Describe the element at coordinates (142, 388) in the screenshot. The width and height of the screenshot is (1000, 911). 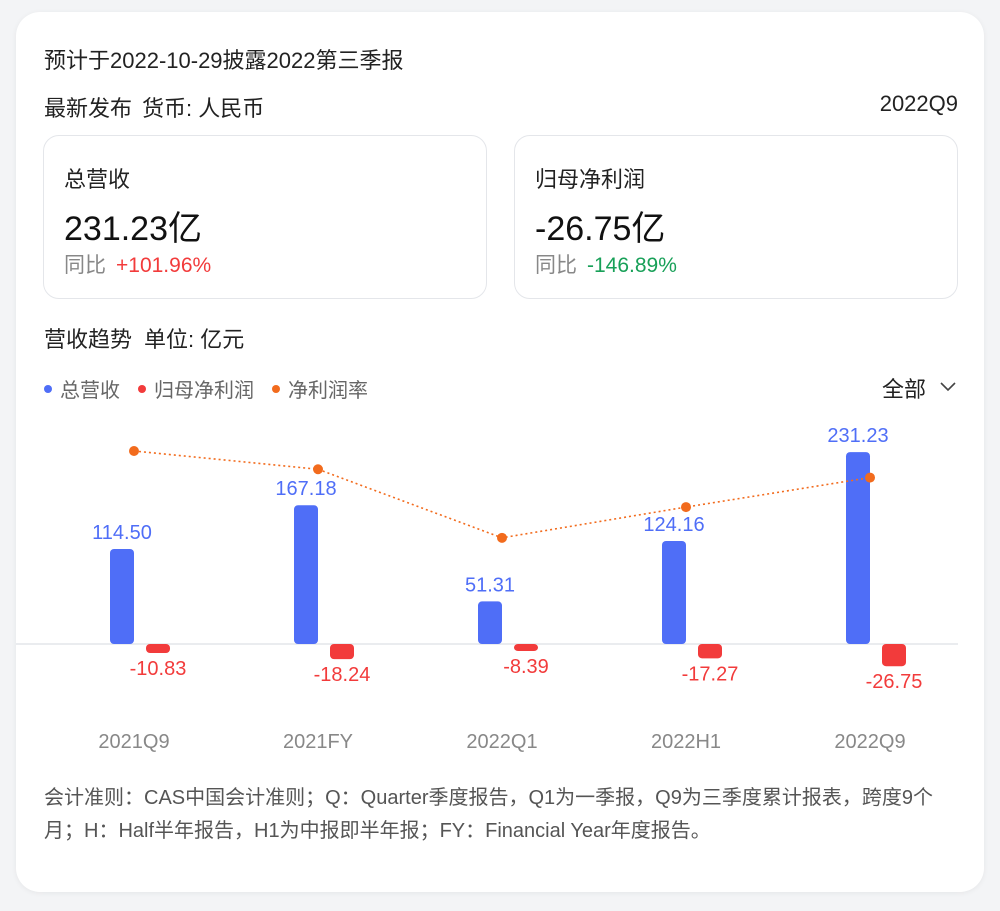
I see `legend-dot-net-profit` at that location.